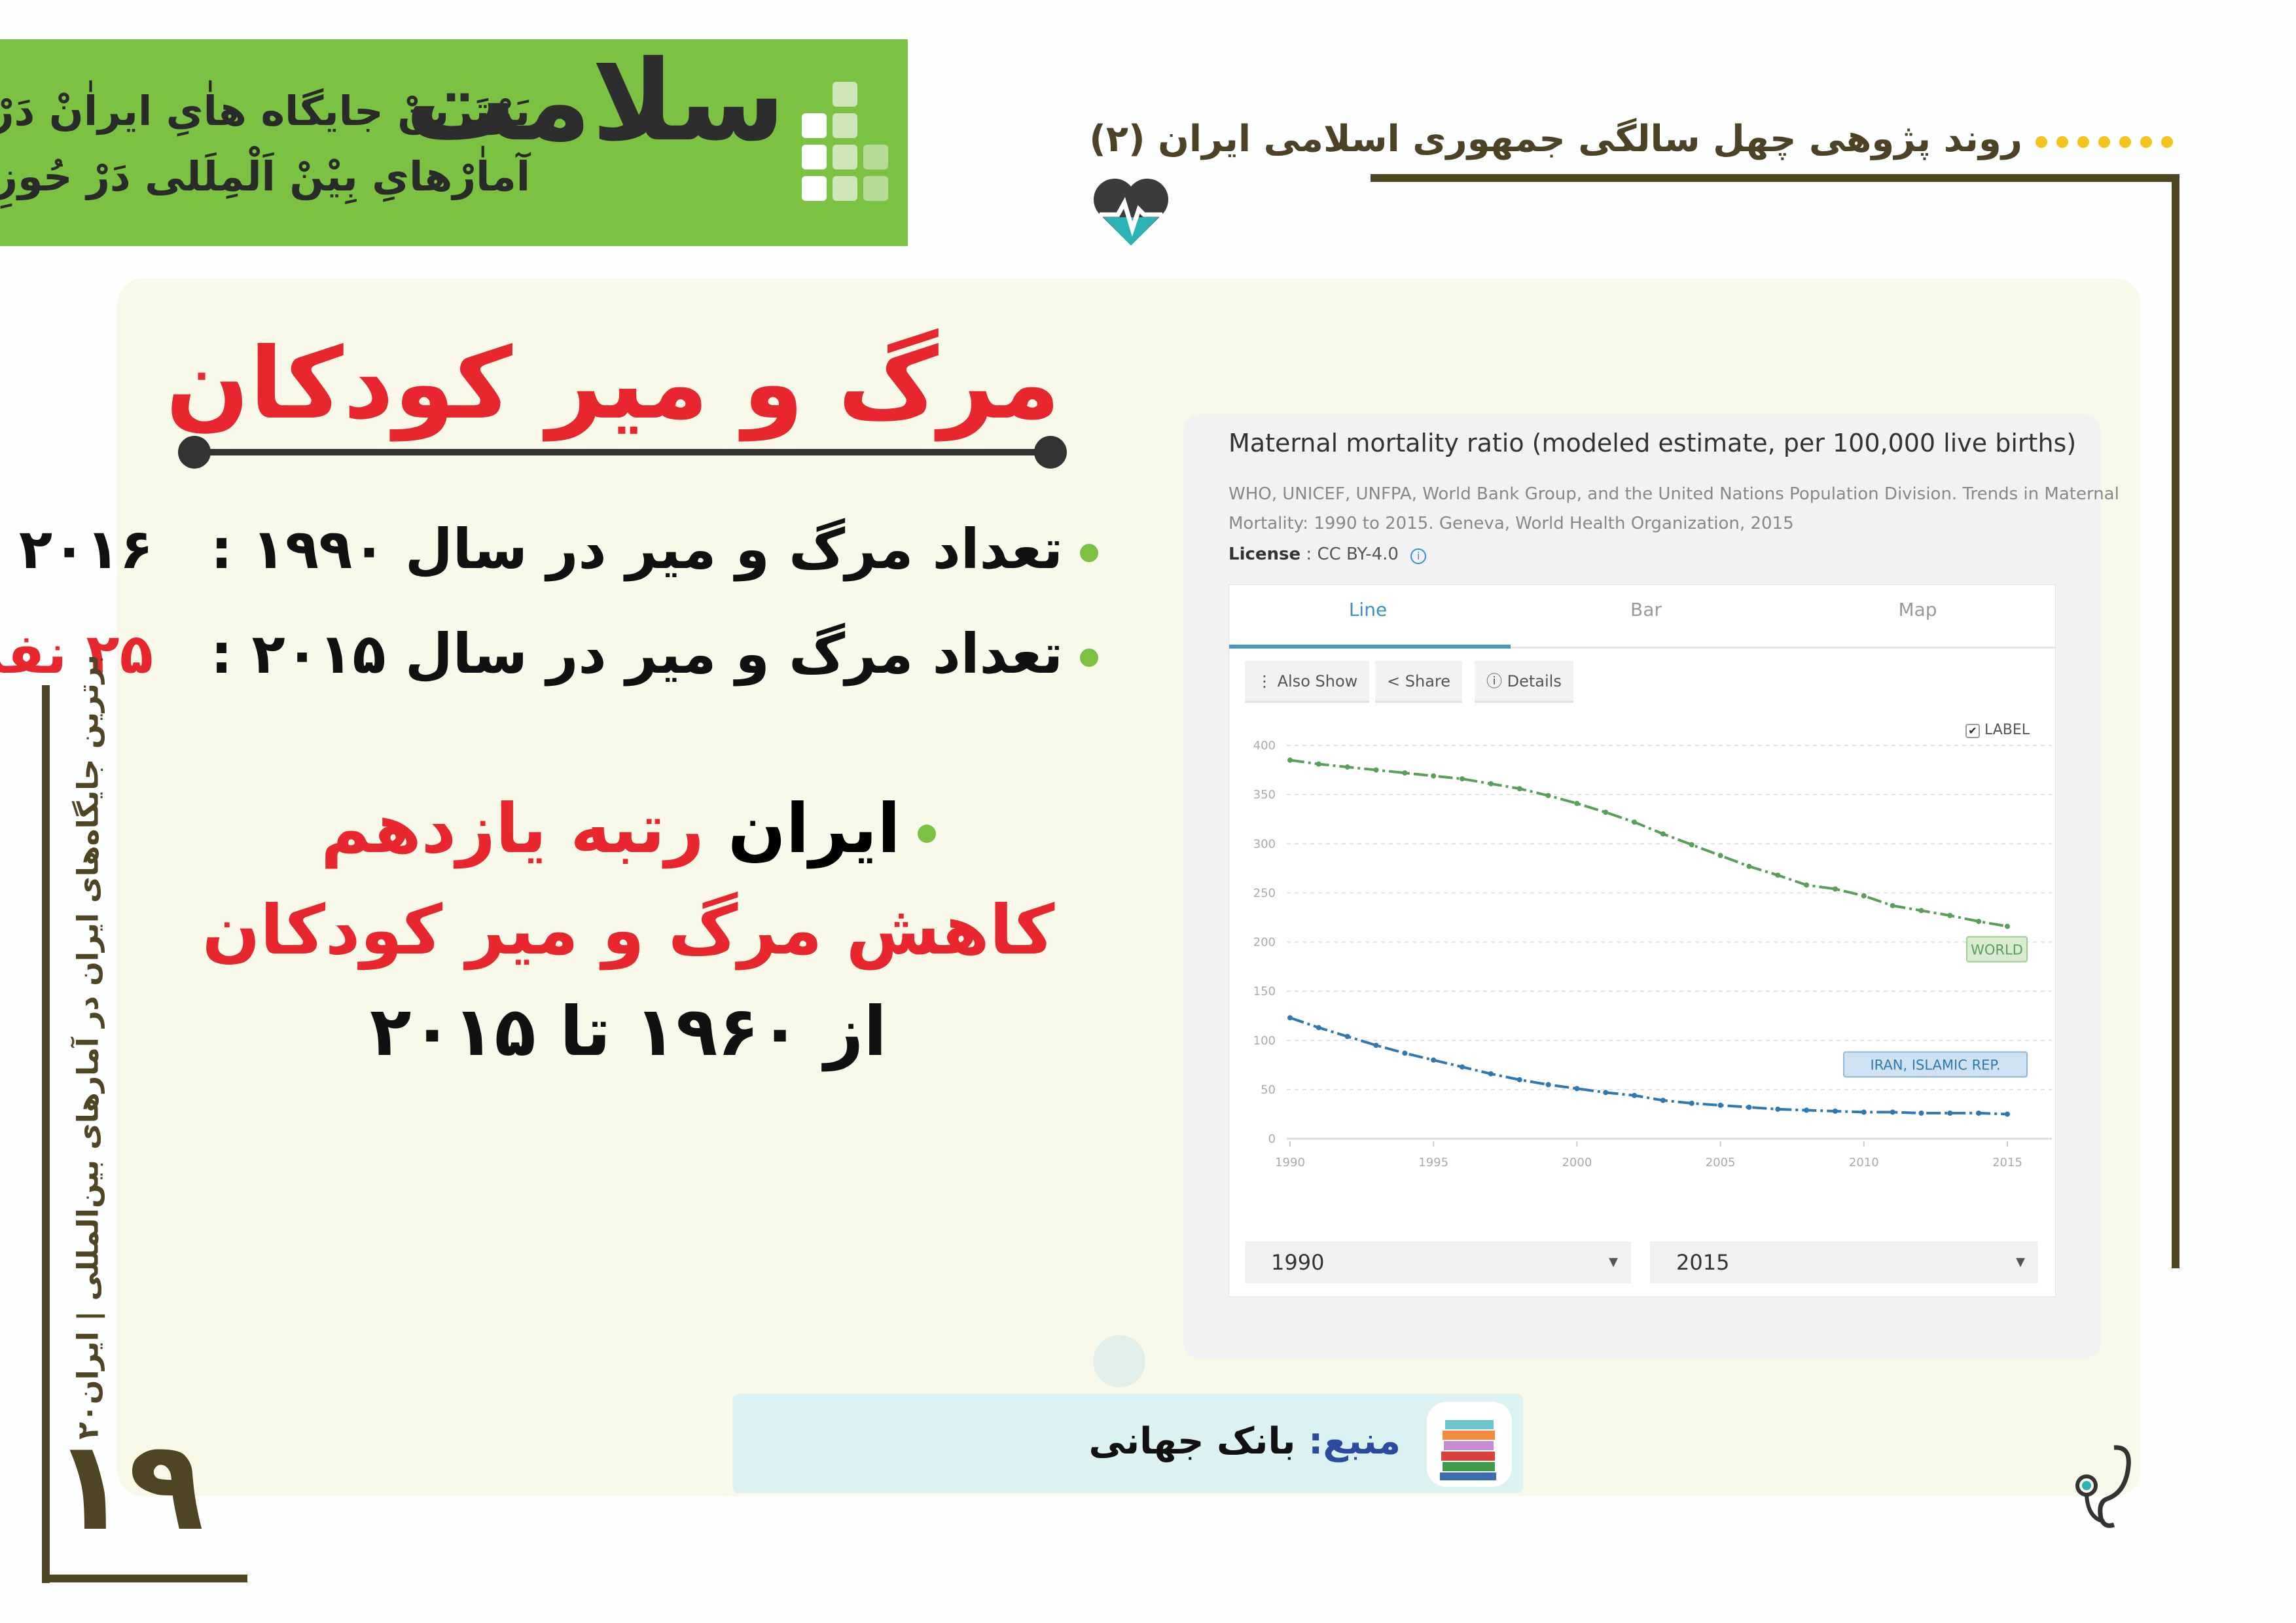 The image size is (2296, 1623). I want to click on source-box, so click(1127, 1444).